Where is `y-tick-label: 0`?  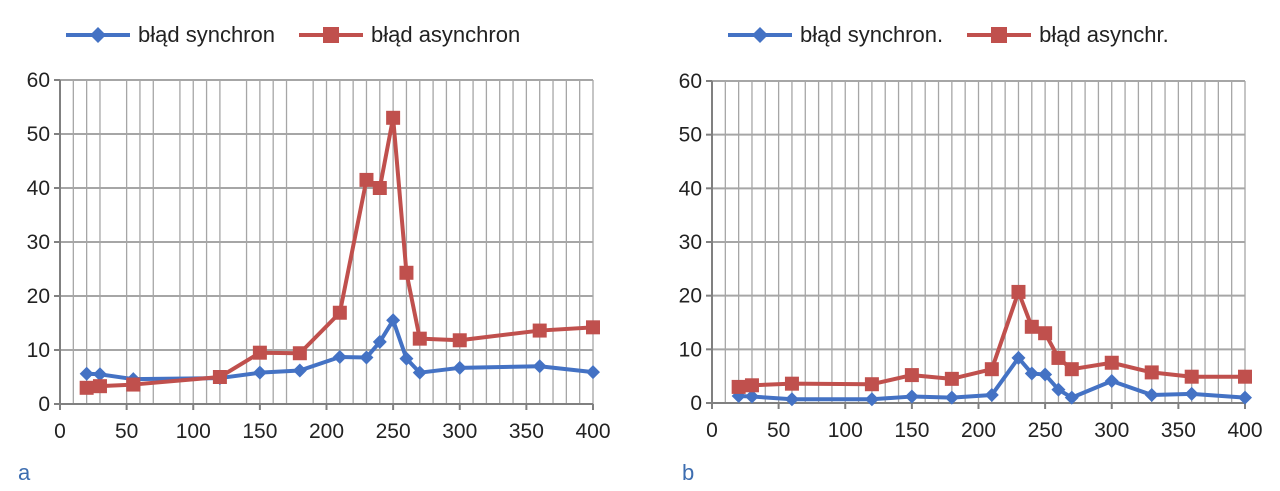
y-tick-label: 0 is located at coordinates (696, 403).